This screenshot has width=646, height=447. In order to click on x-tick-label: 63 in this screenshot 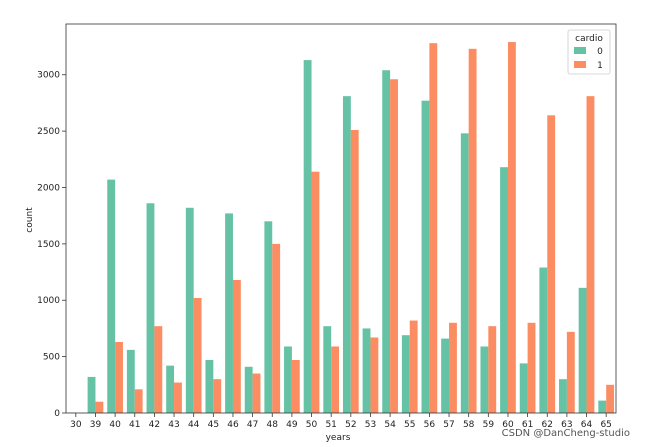, I will do `click(566, 425)`.